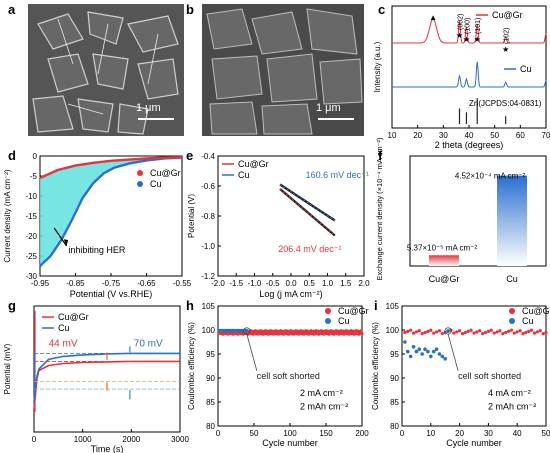 The height and width of the screenshot is (453, 550). Describe the element at coordinates (309, 249) in the screenshot. I see `slope-label-cu-gr: 206.4 mV dec⁻¹` at that location.